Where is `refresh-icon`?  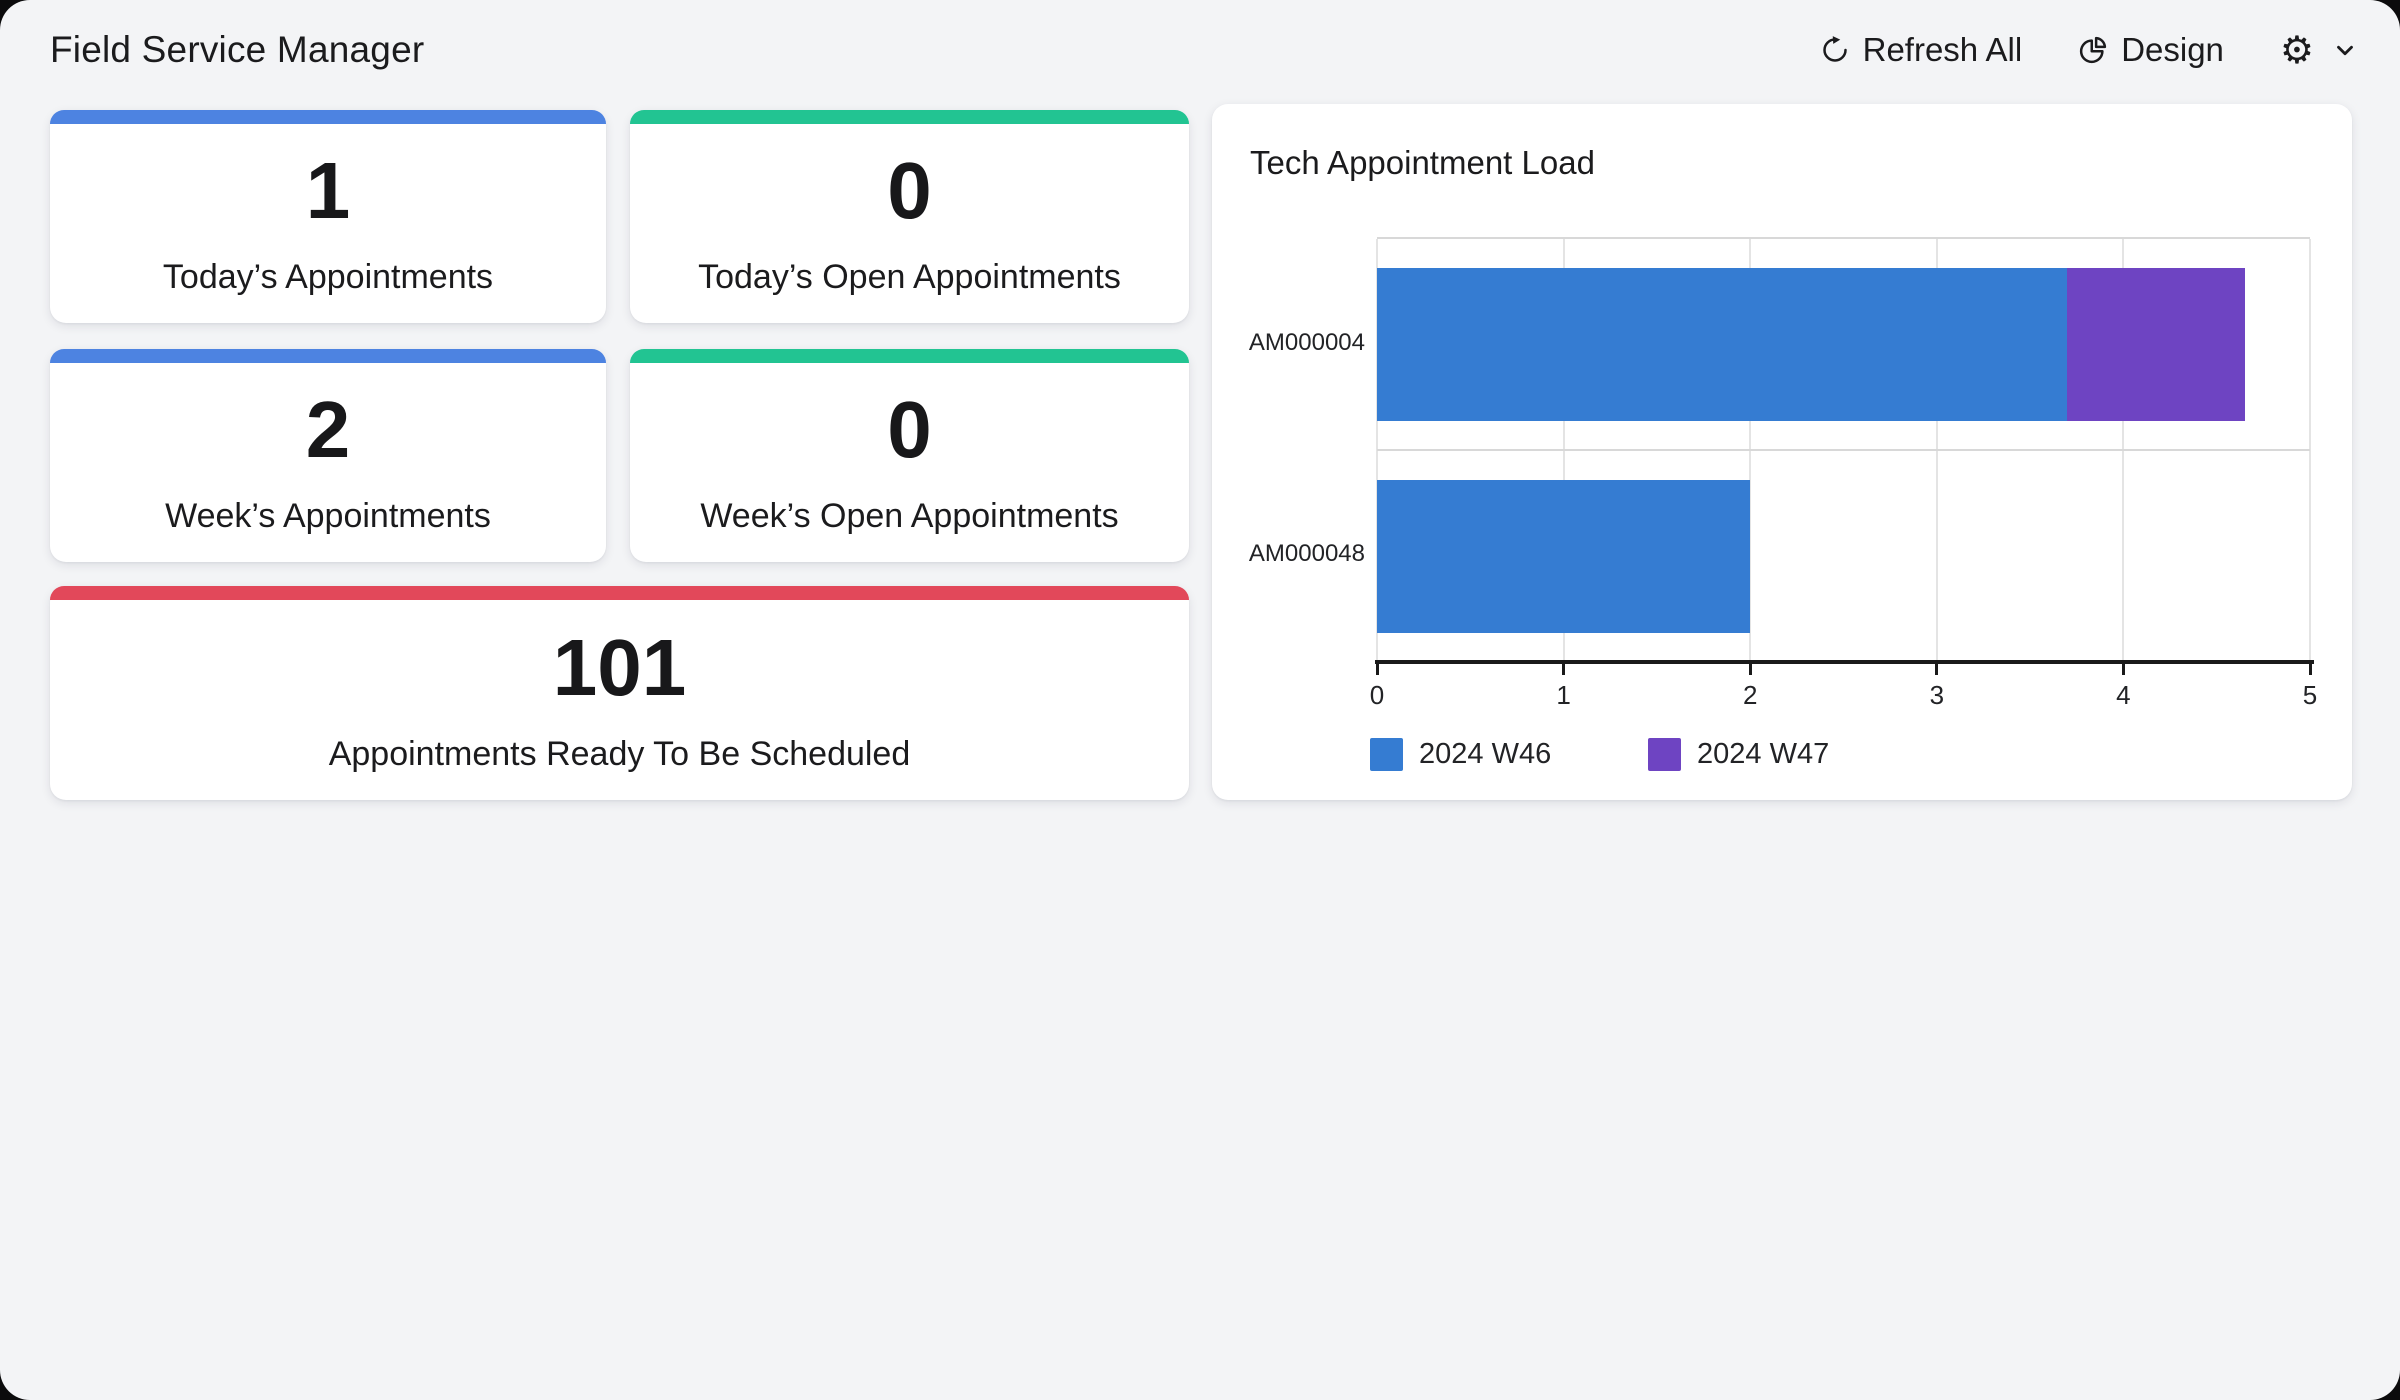 refresh-icon is located at coordinates (1835, 50).